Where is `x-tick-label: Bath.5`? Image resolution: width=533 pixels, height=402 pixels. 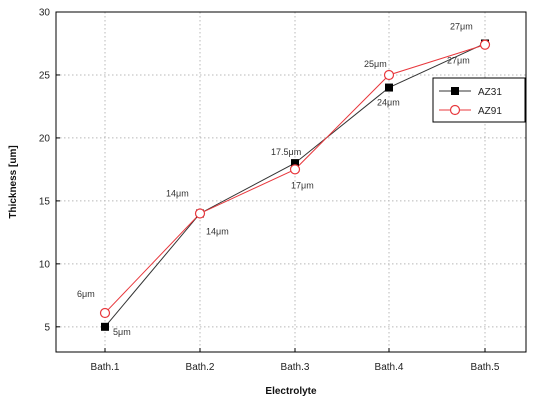
x-tick-label: Bath.5 is located at coordinates (485, 367).